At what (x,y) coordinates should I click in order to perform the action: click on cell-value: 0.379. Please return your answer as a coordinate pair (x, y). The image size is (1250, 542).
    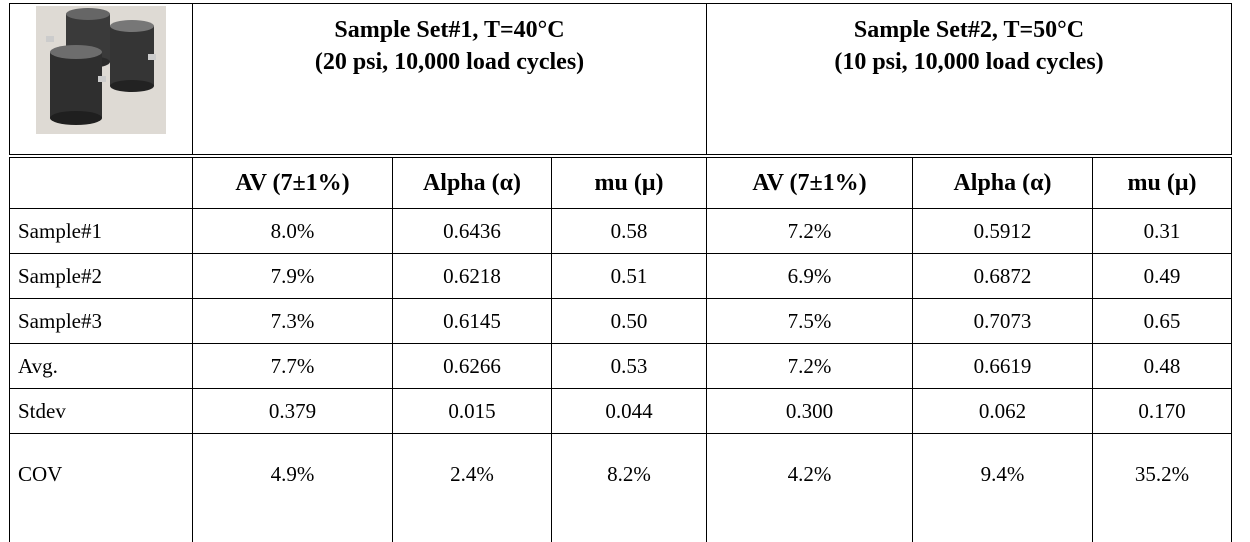
    Looking at the image, I should click on (293, 411).